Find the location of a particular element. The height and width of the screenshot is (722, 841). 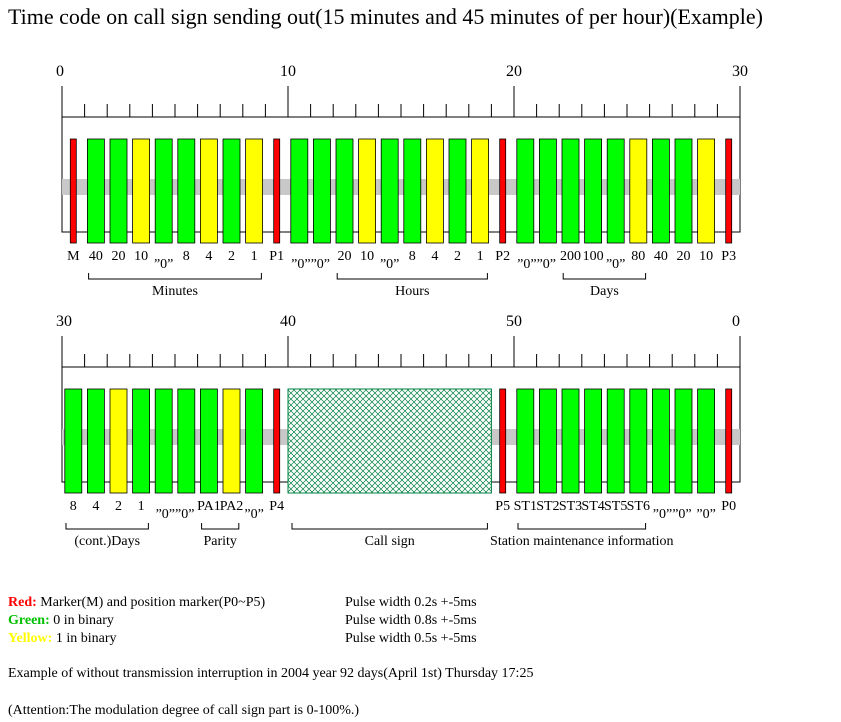

bit-label: ST4 is located at coordinates (592, 506).